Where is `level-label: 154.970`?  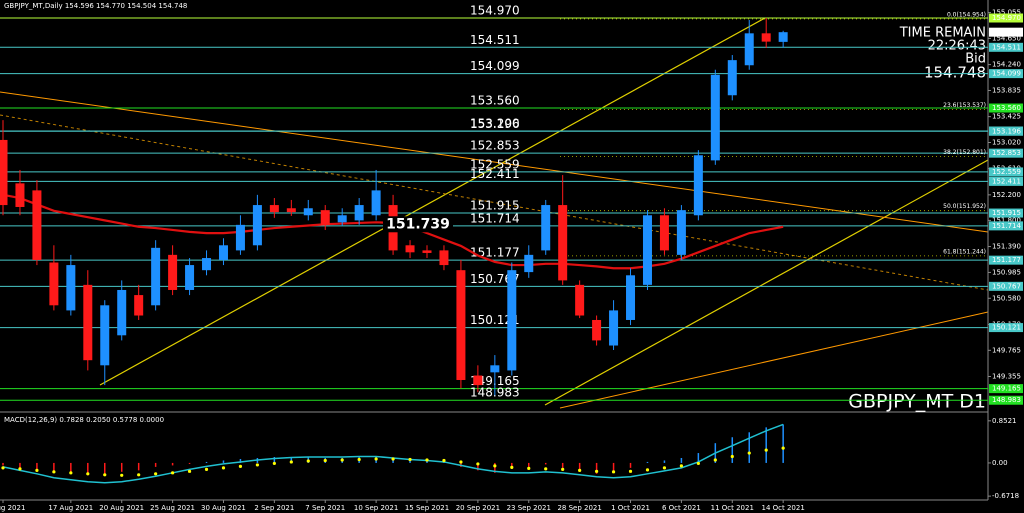
level-label: 154.970 is located at coordinates (495, 11).